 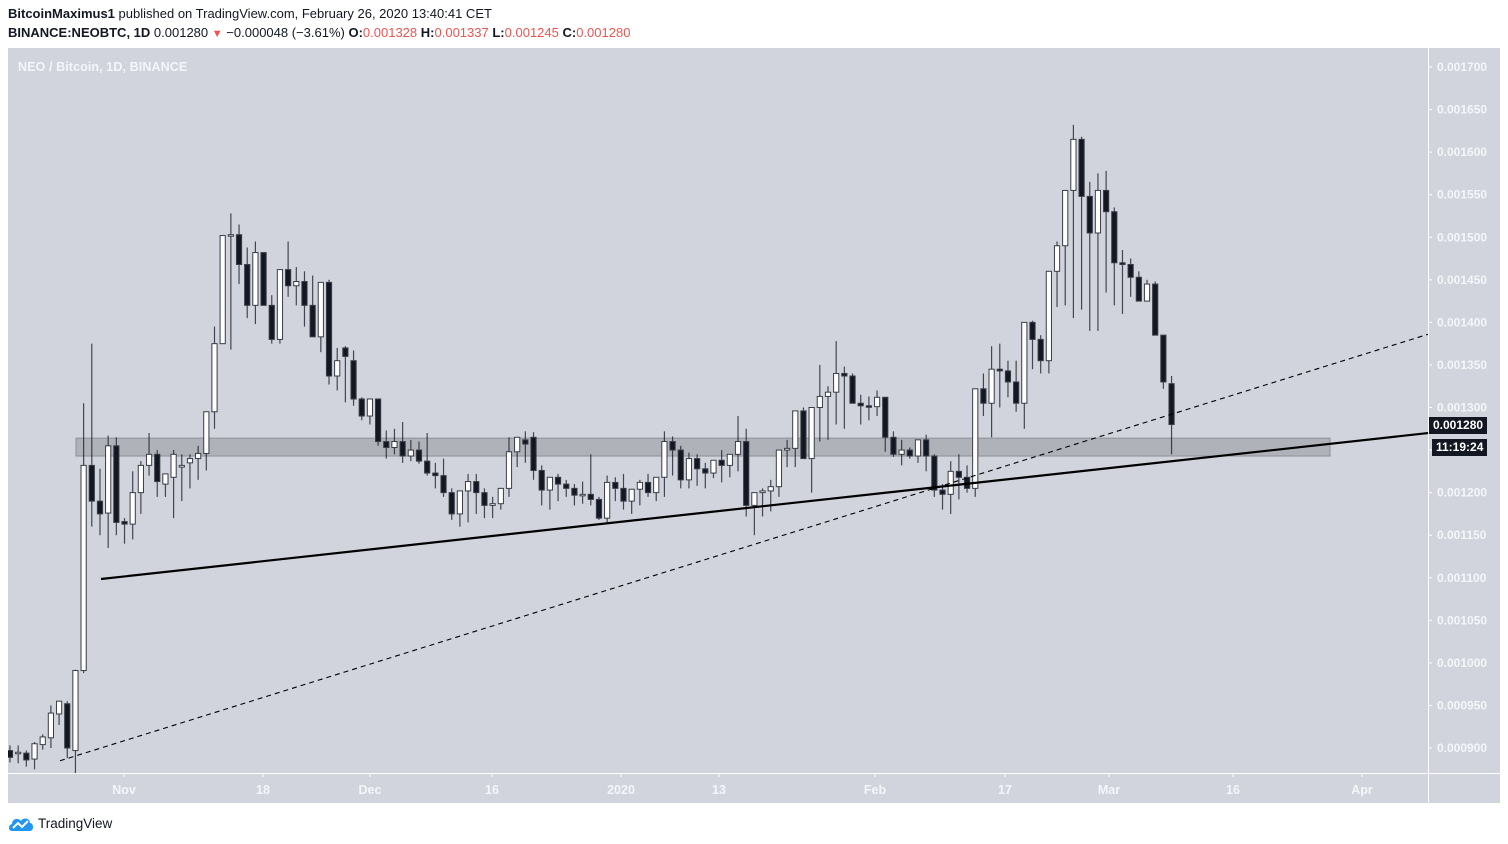 What do you see at coordinates (61, 13) in the screenshot?
I see `author-name: BitcoinMaximus1` at bounding box center [61, 13].